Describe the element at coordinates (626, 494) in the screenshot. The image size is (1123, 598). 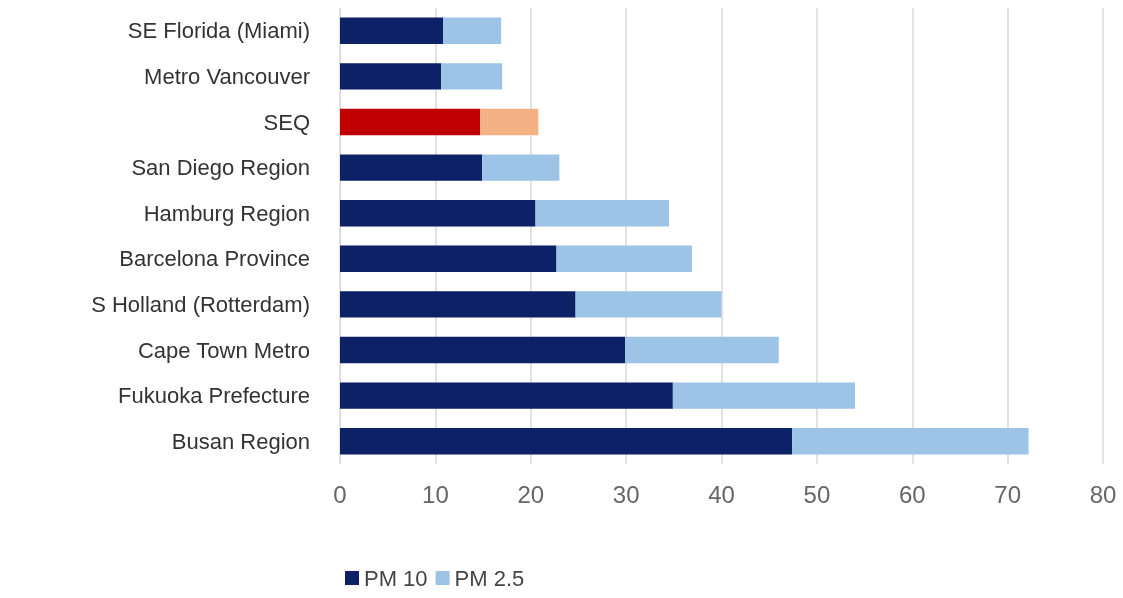
I see `x-tick-label: 30` at that location.